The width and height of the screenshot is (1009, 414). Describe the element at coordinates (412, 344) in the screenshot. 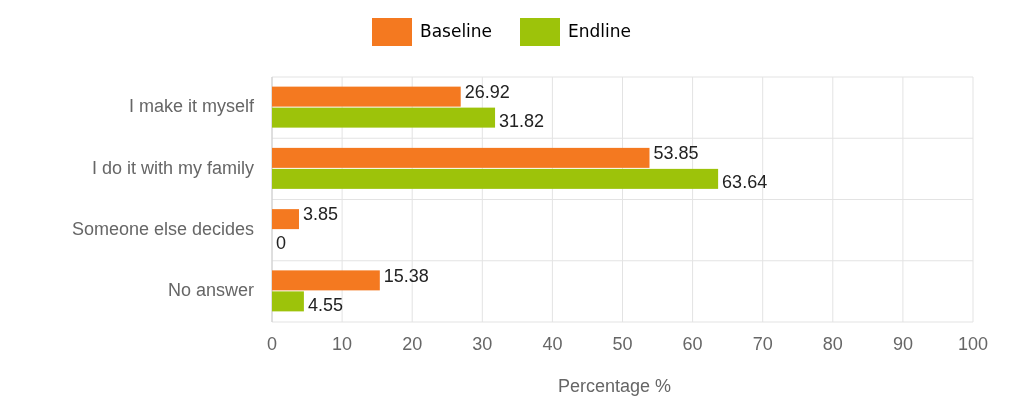

I see `x-tick-label: 20` at that location.